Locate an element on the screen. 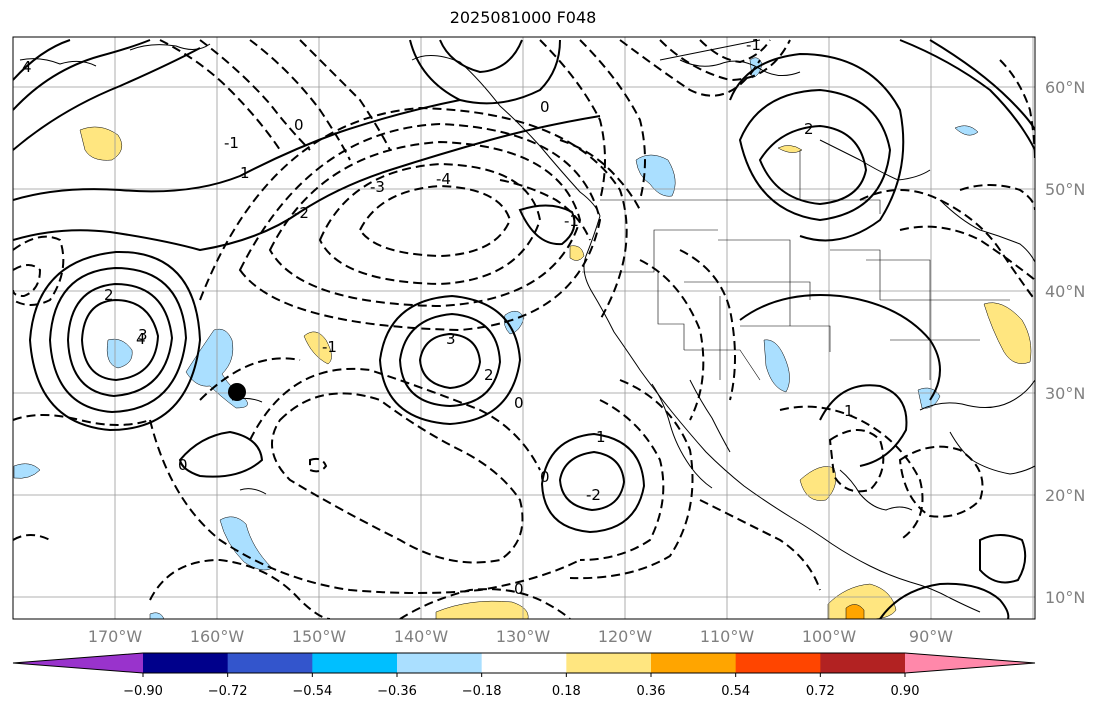 This screenshot has height=712, width=1105. latitude-labels: 60°N 50°N 40°N 30°N 20°N 10°N is located at coordinates (1065, 342).